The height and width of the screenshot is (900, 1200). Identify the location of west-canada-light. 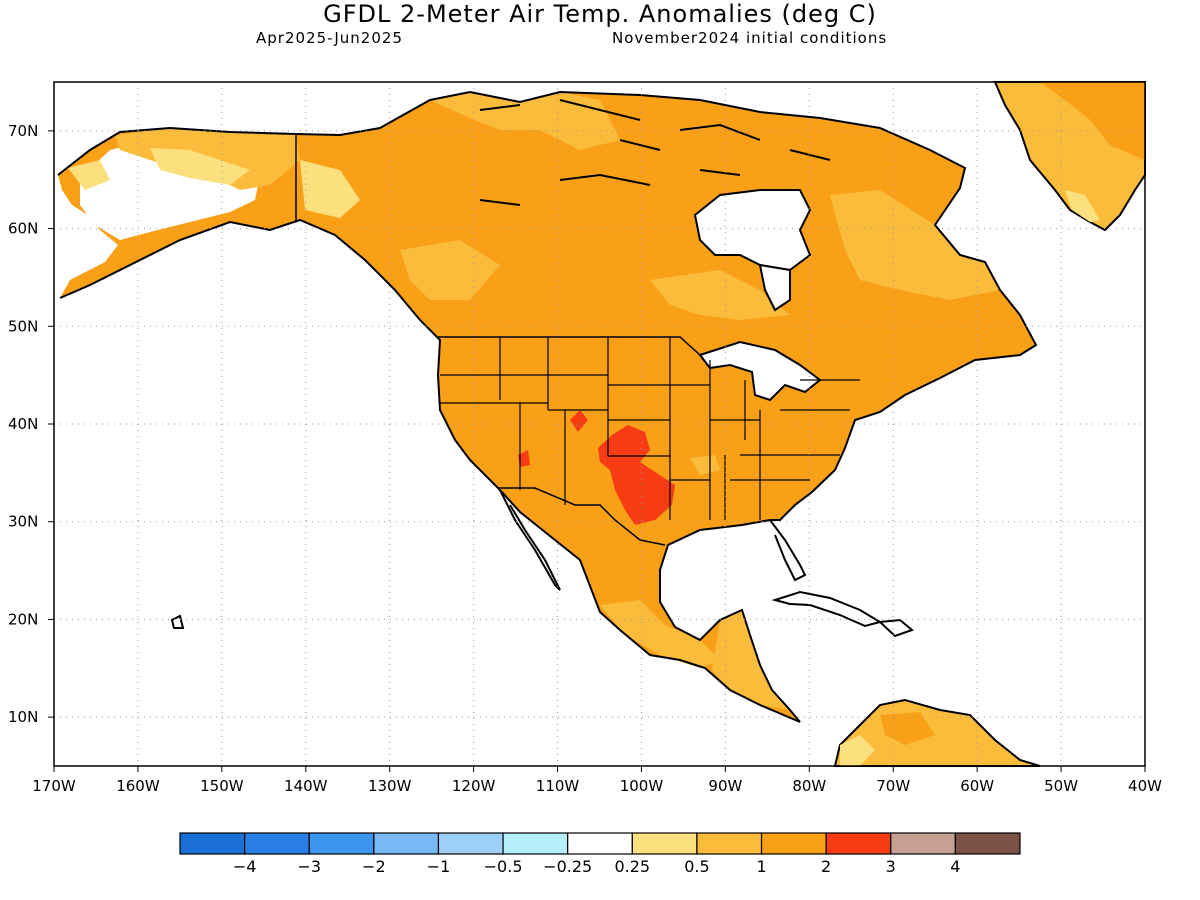
(450, 270).